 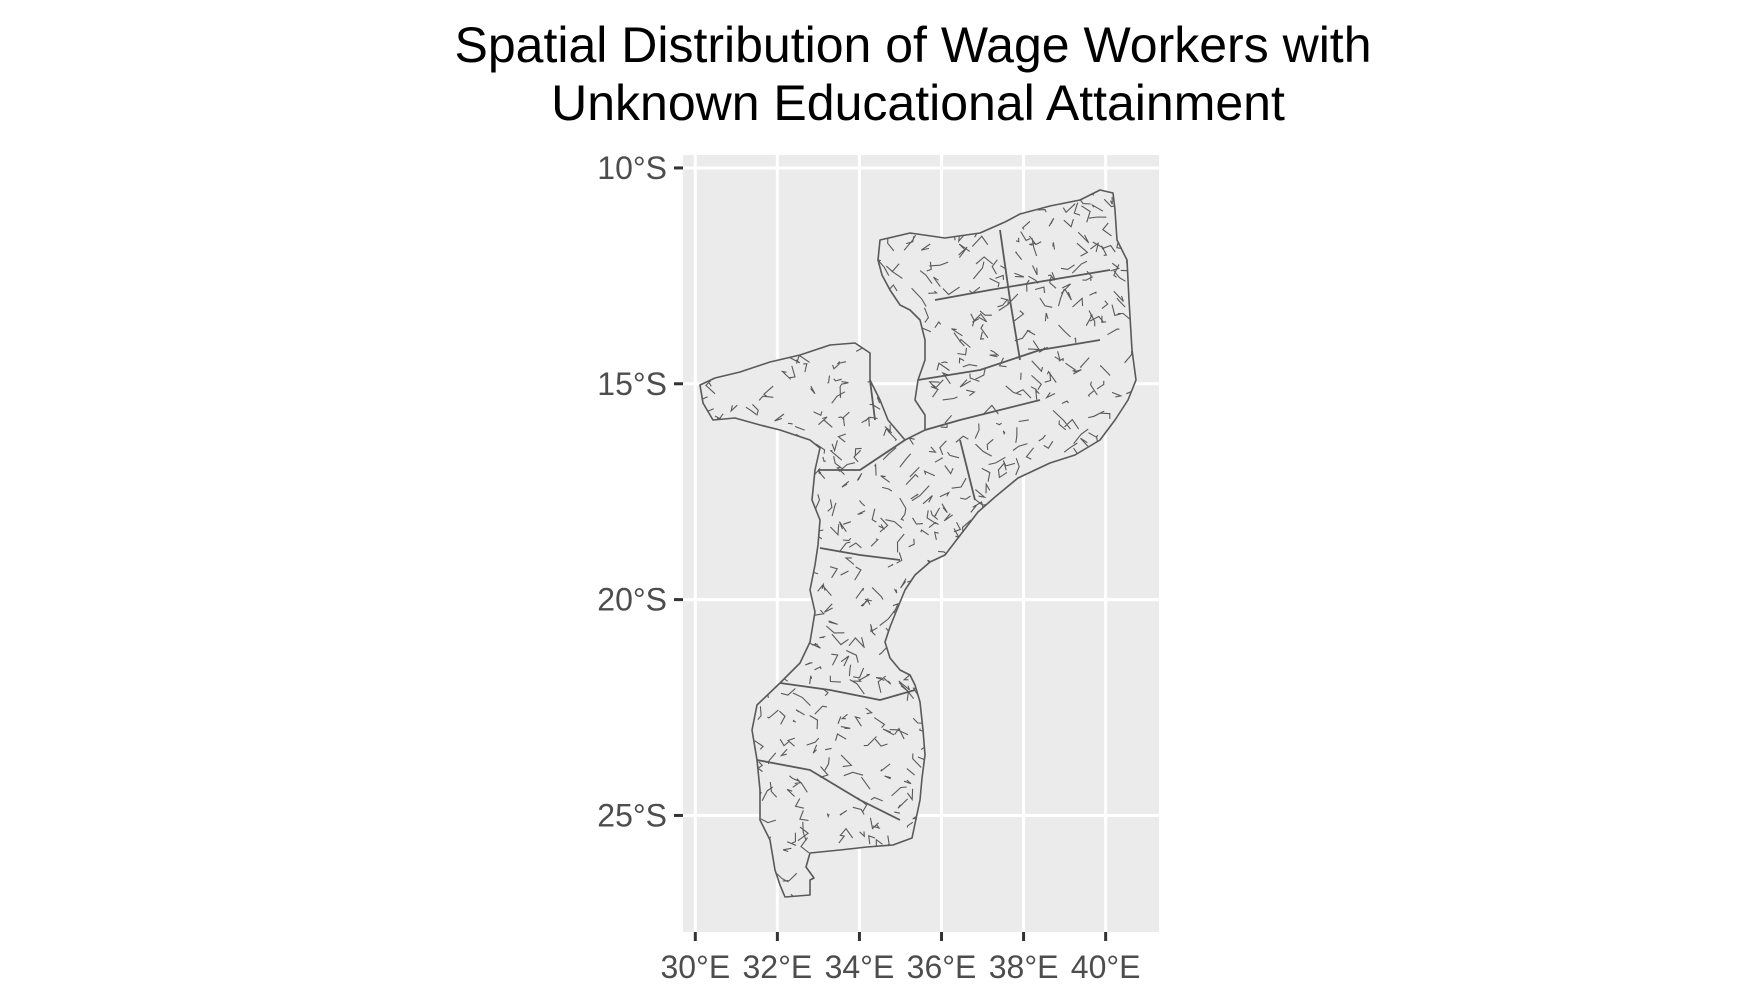 I want to click on x-tick-label: 32°E, so click(x=778, y=967).